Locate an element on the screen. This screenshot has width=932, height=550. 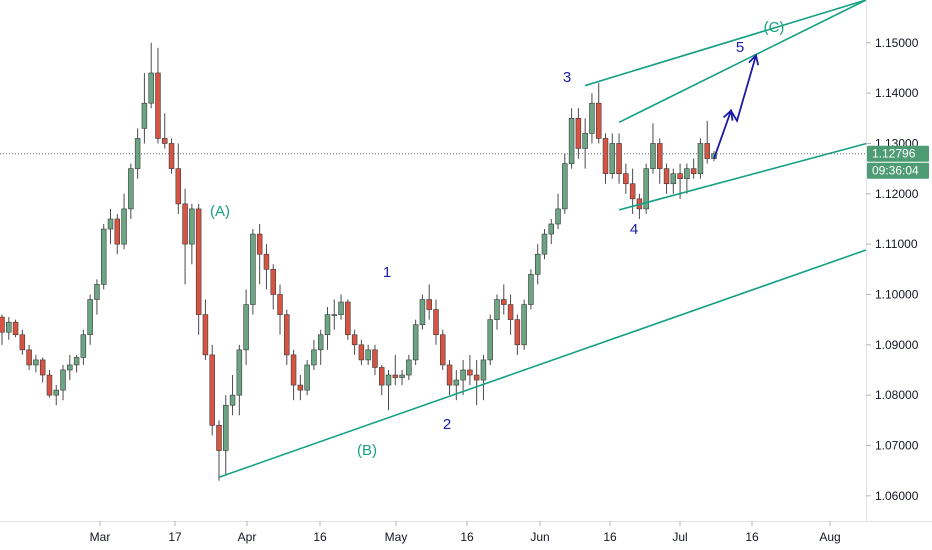
wave-label: 4 is located at coordinates (634, 229).